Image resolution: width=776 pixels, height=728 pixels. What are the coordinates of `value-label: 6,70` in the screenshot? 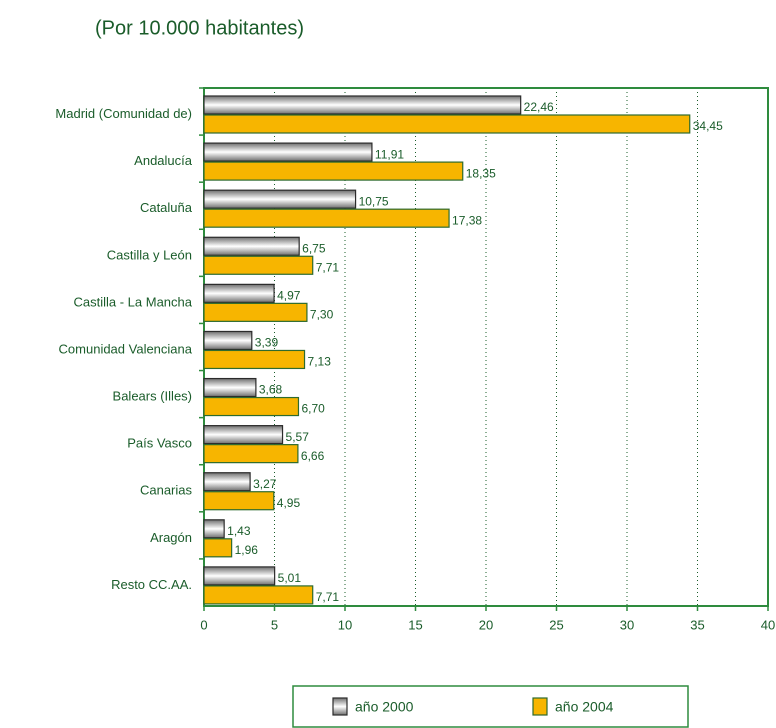 It's located at (313, 409).